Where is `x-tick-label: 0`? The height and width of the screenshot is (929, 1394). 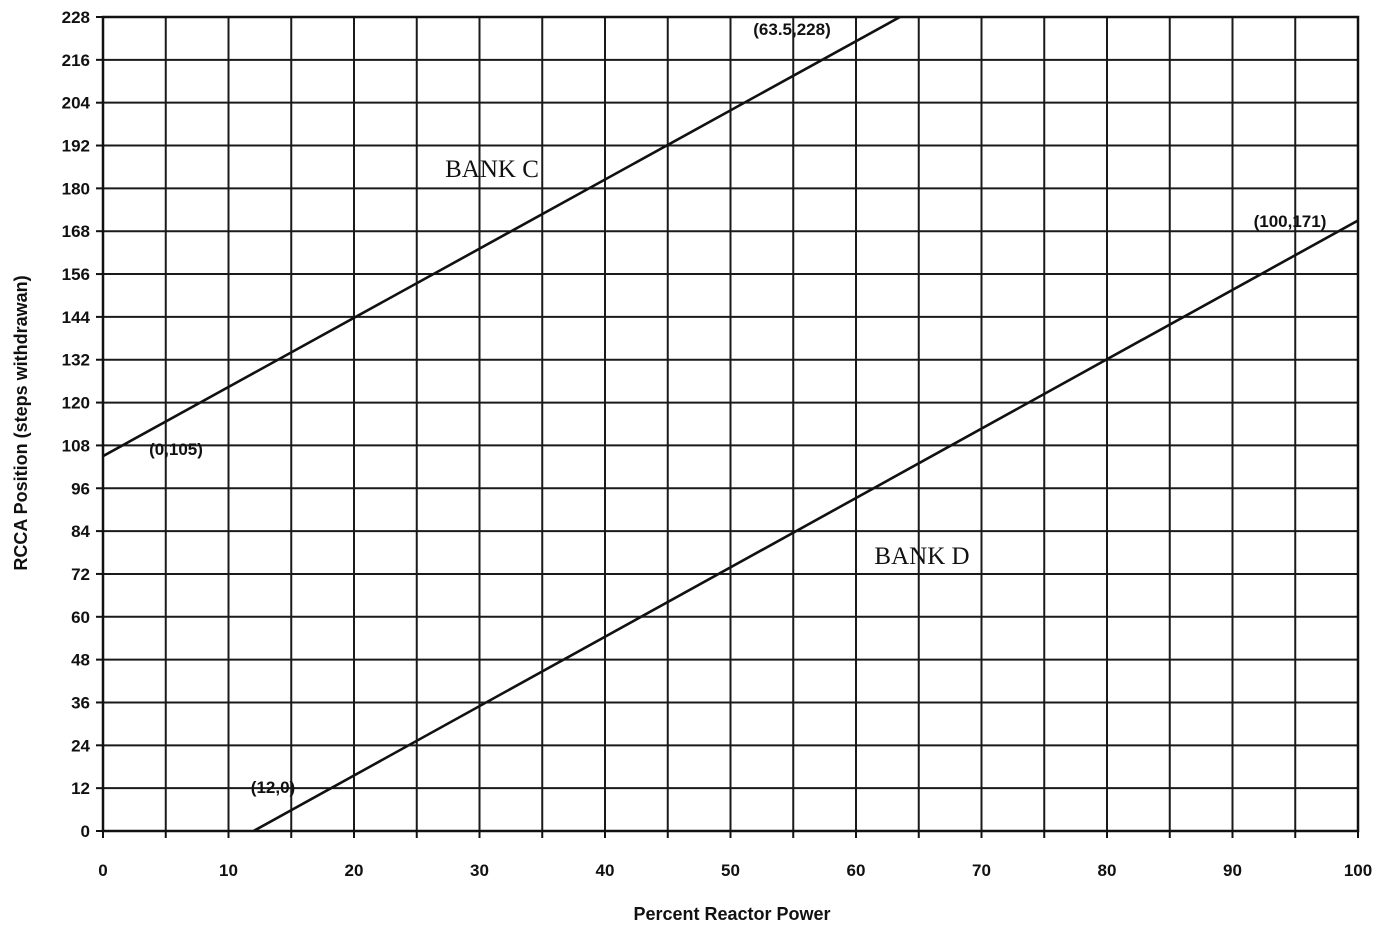
x-tick-label: 0 is located at coordinates (102, 870).